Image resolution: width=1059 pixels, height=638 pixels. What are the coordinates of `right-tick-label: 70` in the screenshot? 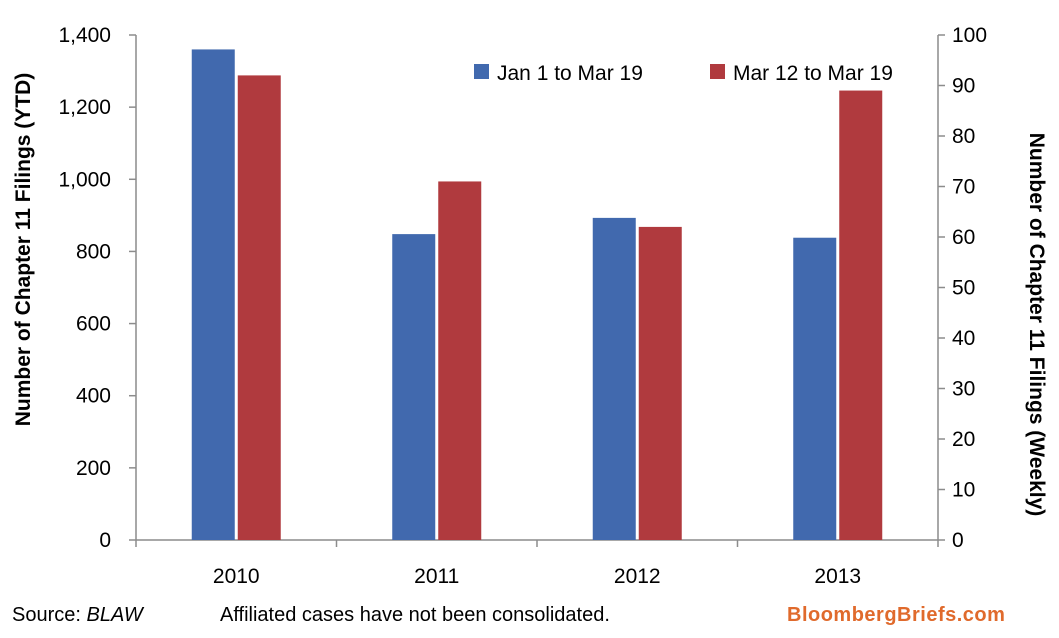 It's located at (963, 187).